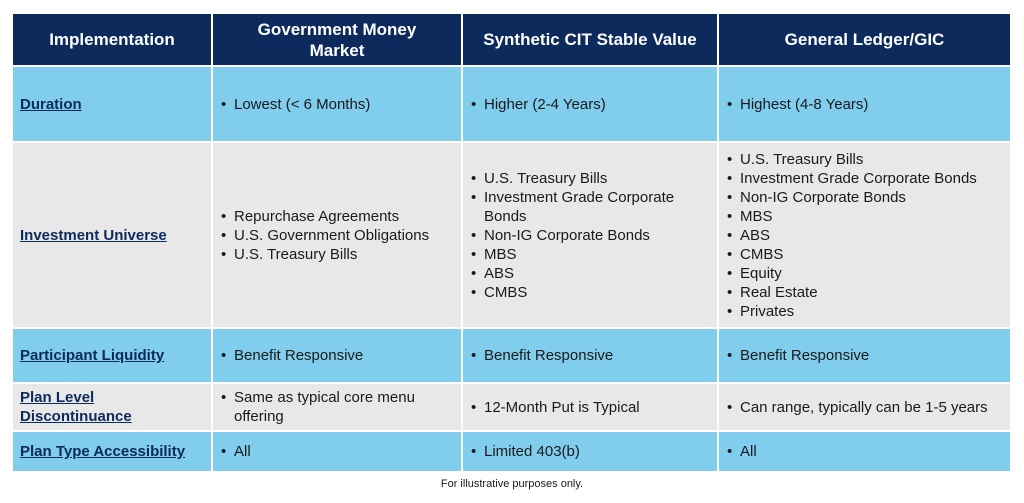 The height and width of the screenshot is (503, 1024). I want to click on cell-gl: Highest (4-8 Years), so click(864, 104).